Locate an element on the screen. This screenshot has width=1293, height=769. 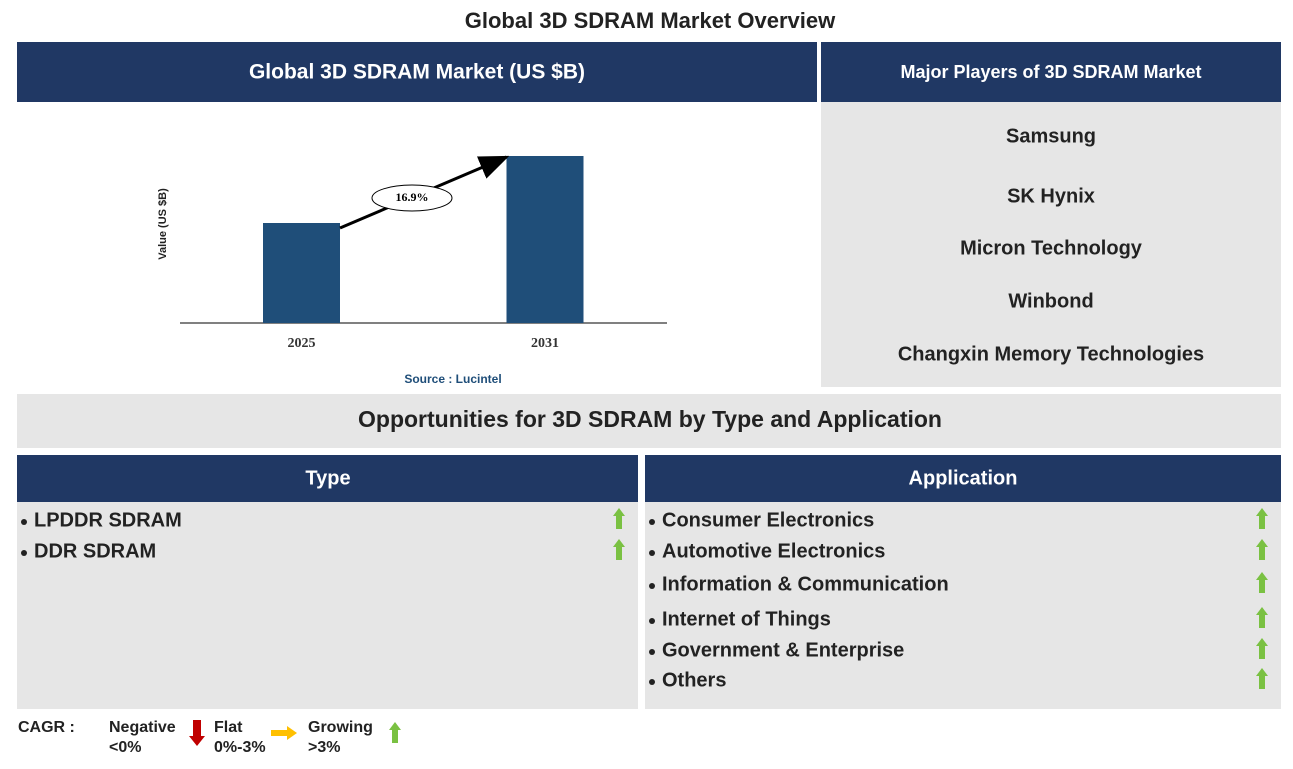
source: Source : Lucintel is located at coordinates (452, 379).